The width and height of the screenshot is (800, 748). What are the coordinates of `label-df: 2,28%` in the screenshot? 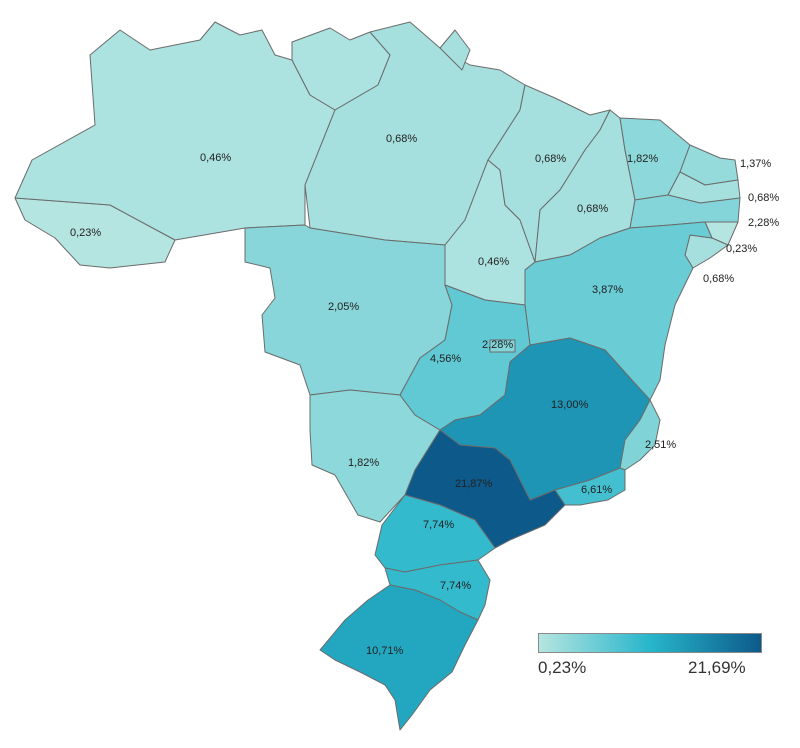 It's located at (497, 345).